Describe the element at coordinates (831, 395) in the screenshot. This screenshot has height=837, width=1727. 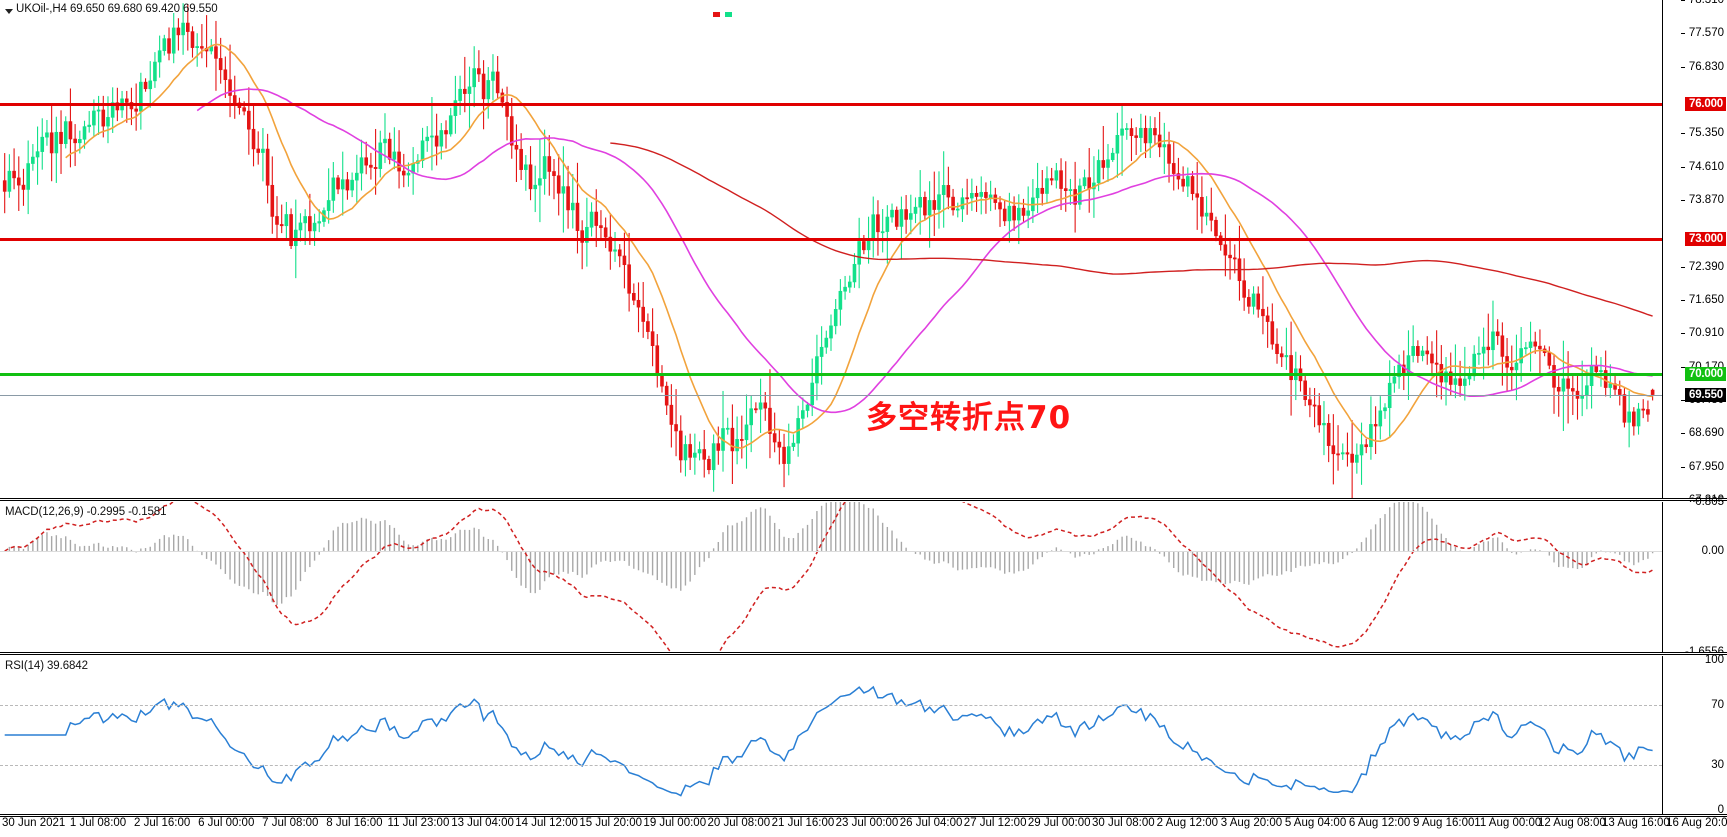
I see `last-price-line` at that location.